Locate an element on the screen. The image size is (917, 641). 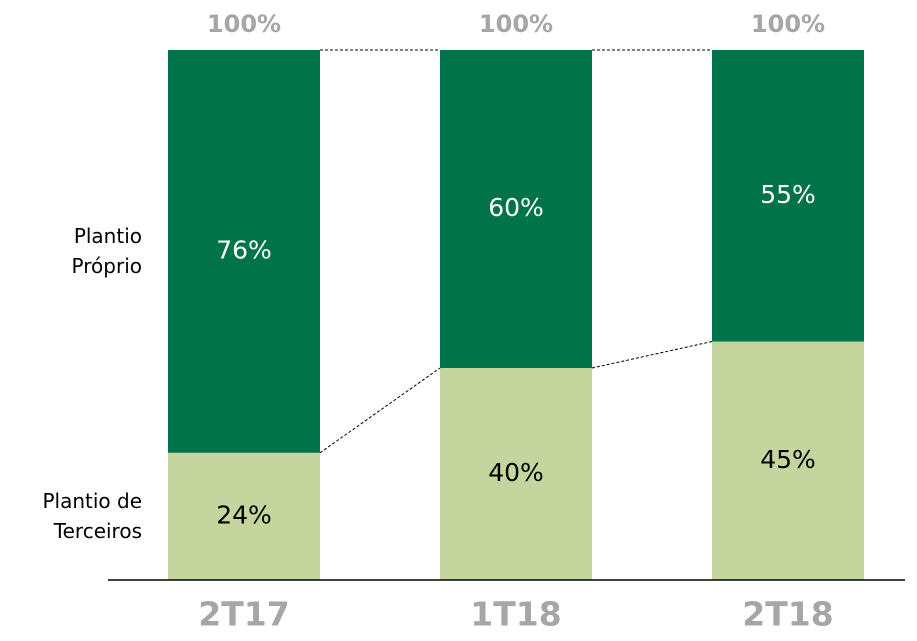
value-label: 76% is located at coordinates (244, 249).